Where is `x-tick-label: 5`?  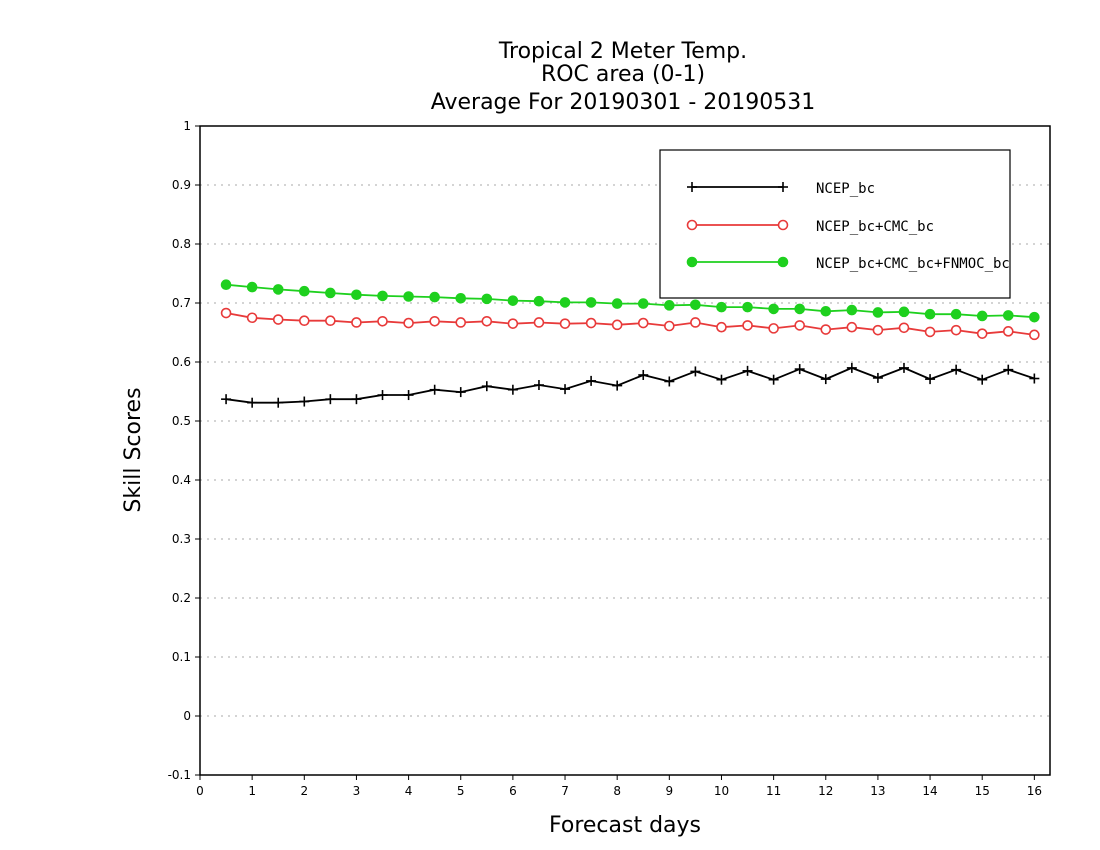
x-tick-label: 5 is located at coordinates (461, 791).